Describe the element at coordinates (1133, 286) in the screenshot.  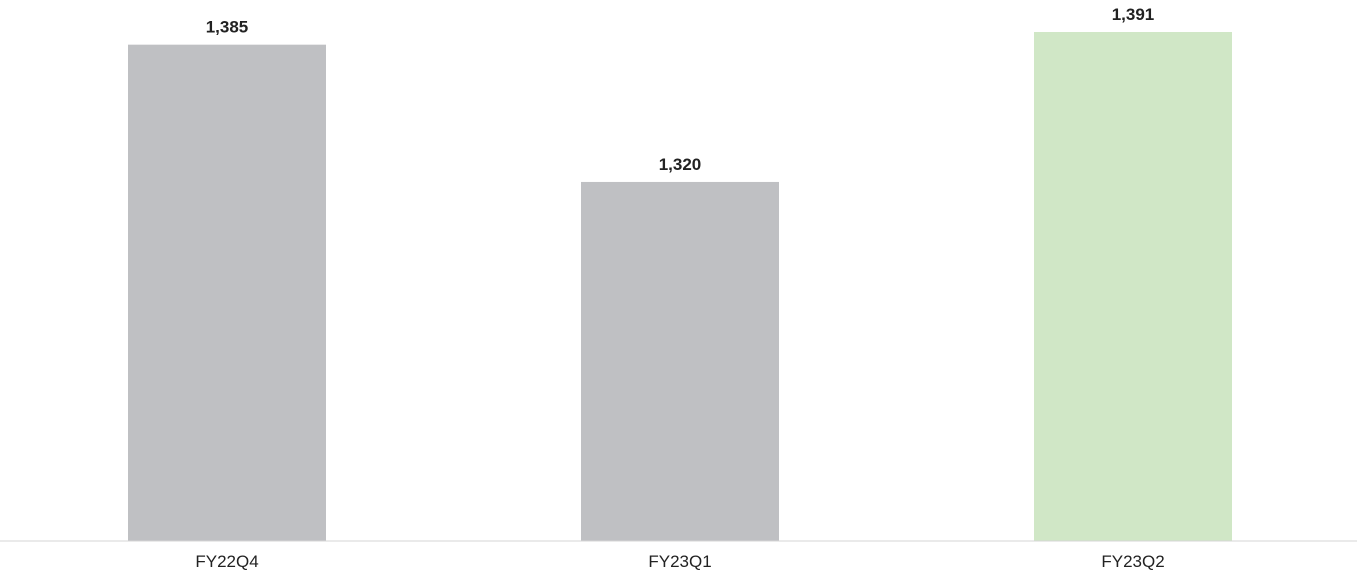
I see `bar-fy23q2` at that location.